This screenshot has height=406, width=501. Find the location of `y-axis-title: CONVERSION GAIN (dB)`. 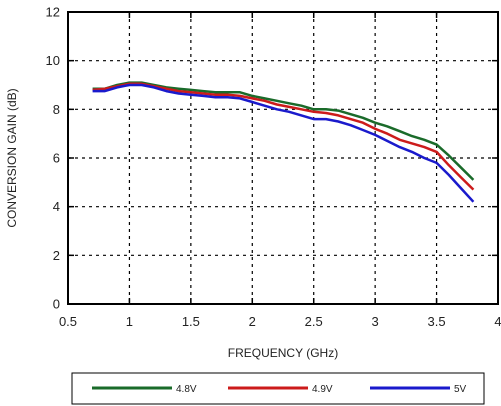

y-axis-title: CONVERSION GAIN (dB) is located at coordinates (12, 157).